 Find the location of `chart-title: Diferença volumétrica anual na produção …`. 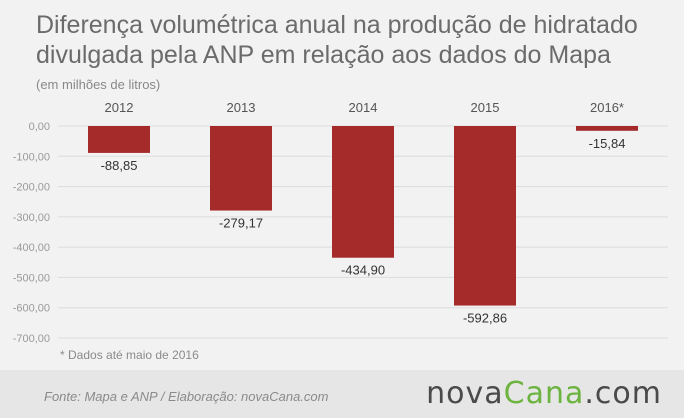

chart-title: Diferença volumétrica anual na produção … is located at coordinates (337, 40).